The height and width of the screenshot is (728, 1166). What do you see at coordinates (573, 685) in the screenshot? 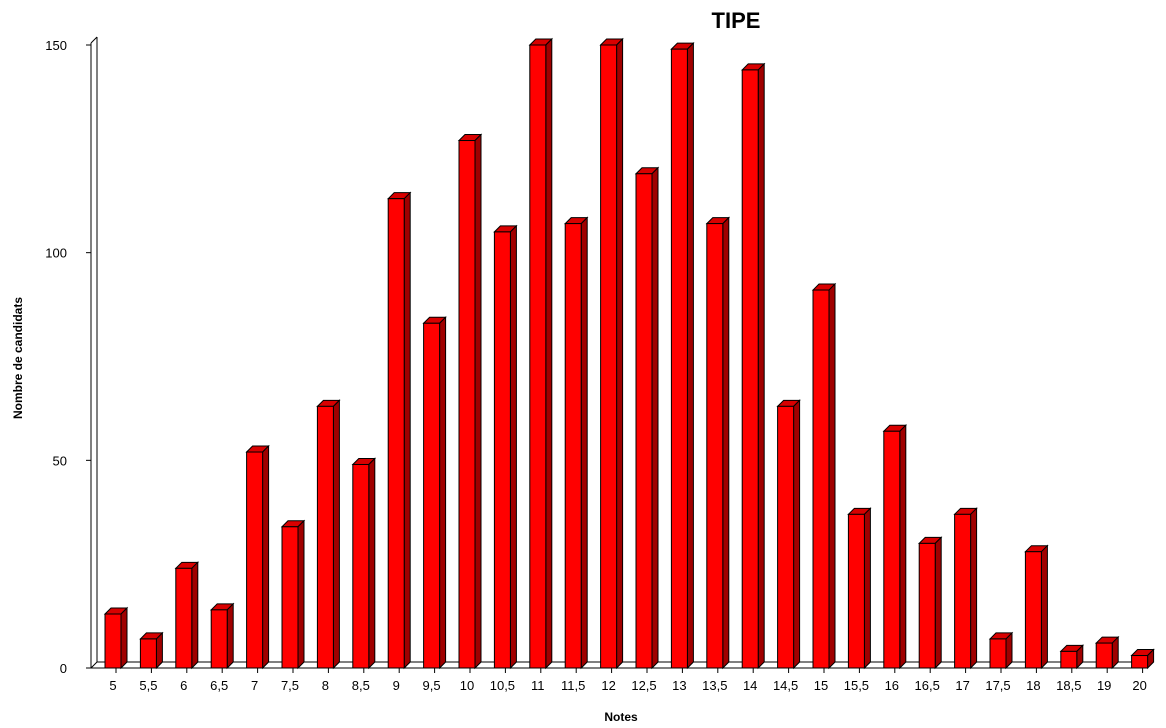
I see `x-tick-label: 11,5` at bounding box center [573, 685].